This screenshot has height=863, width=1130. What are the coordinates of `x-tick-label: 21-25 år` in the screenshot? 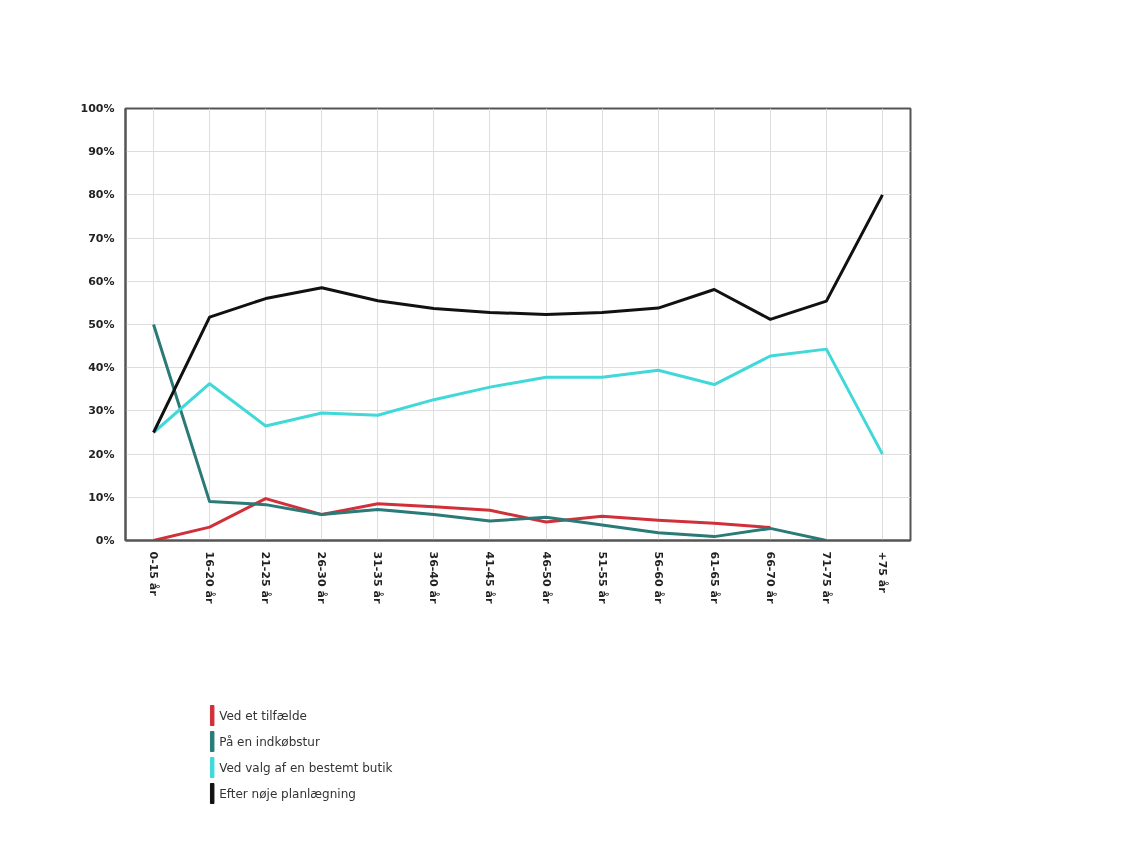 It's located at (266, 577).